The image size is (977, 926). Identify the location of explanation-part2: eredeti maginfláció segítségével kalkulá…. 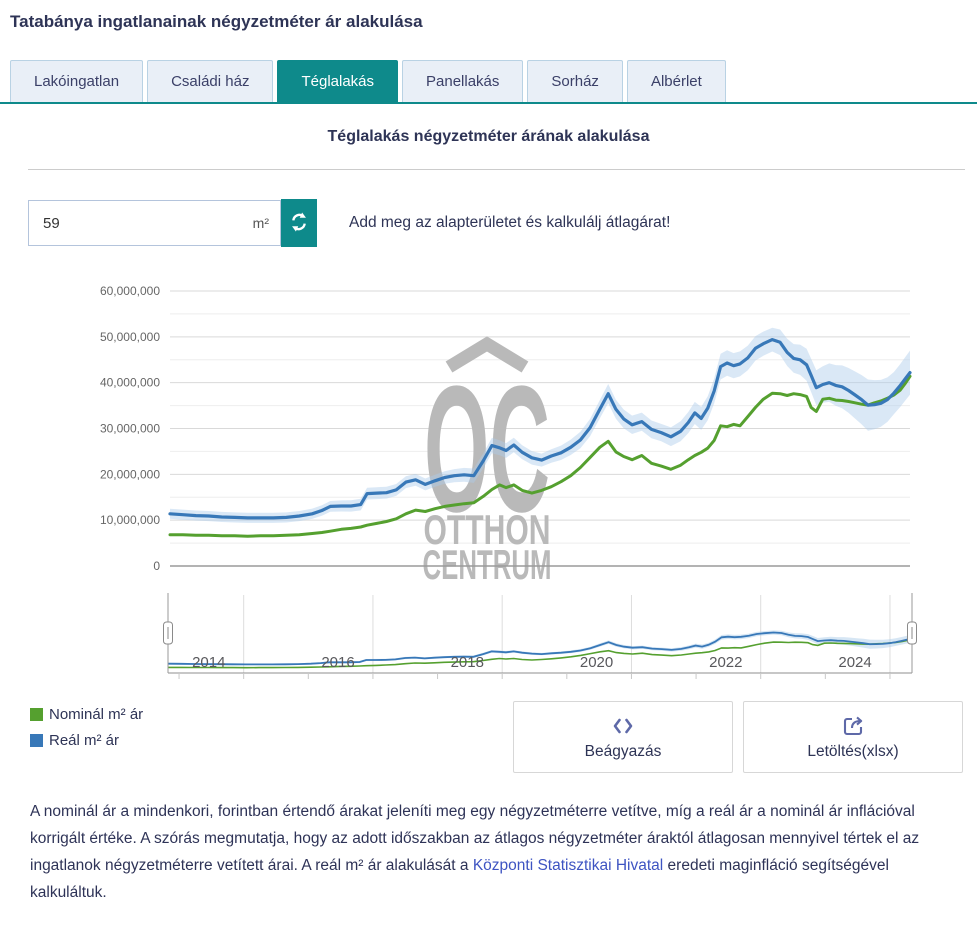
(459, 879).